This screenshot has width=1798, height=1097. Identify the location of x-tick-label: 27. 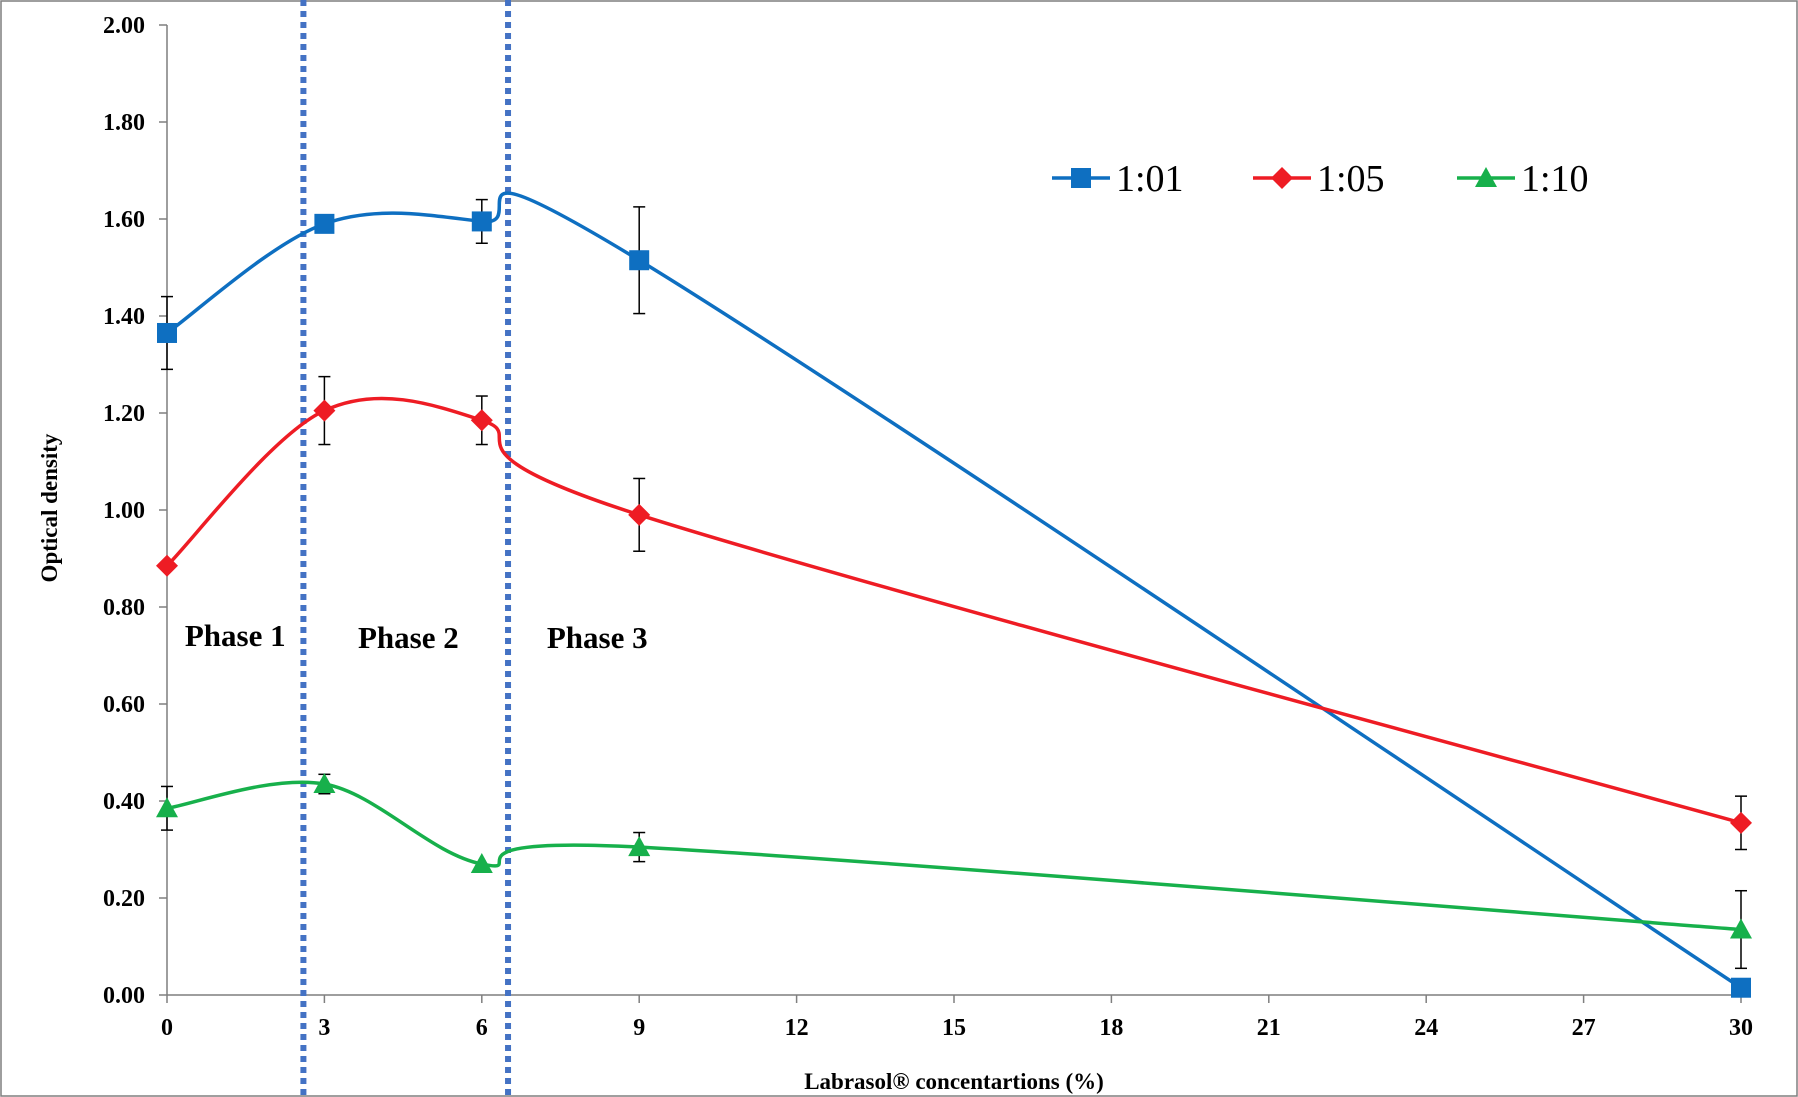
(1584, 1028).